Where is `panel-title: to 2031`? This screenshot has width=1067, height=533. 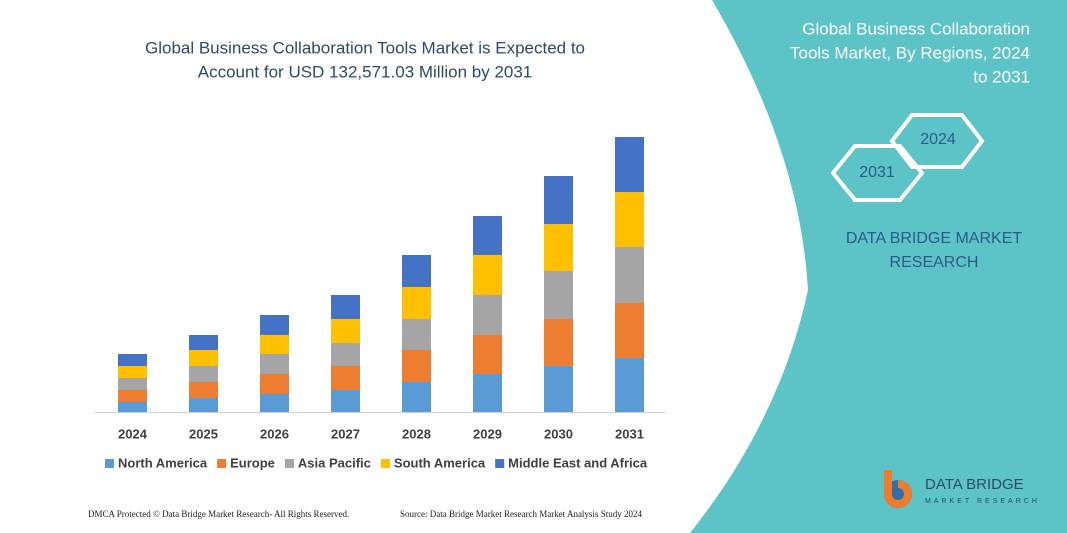
panel-title: to 2031 is located at coordinates (1001, 76).